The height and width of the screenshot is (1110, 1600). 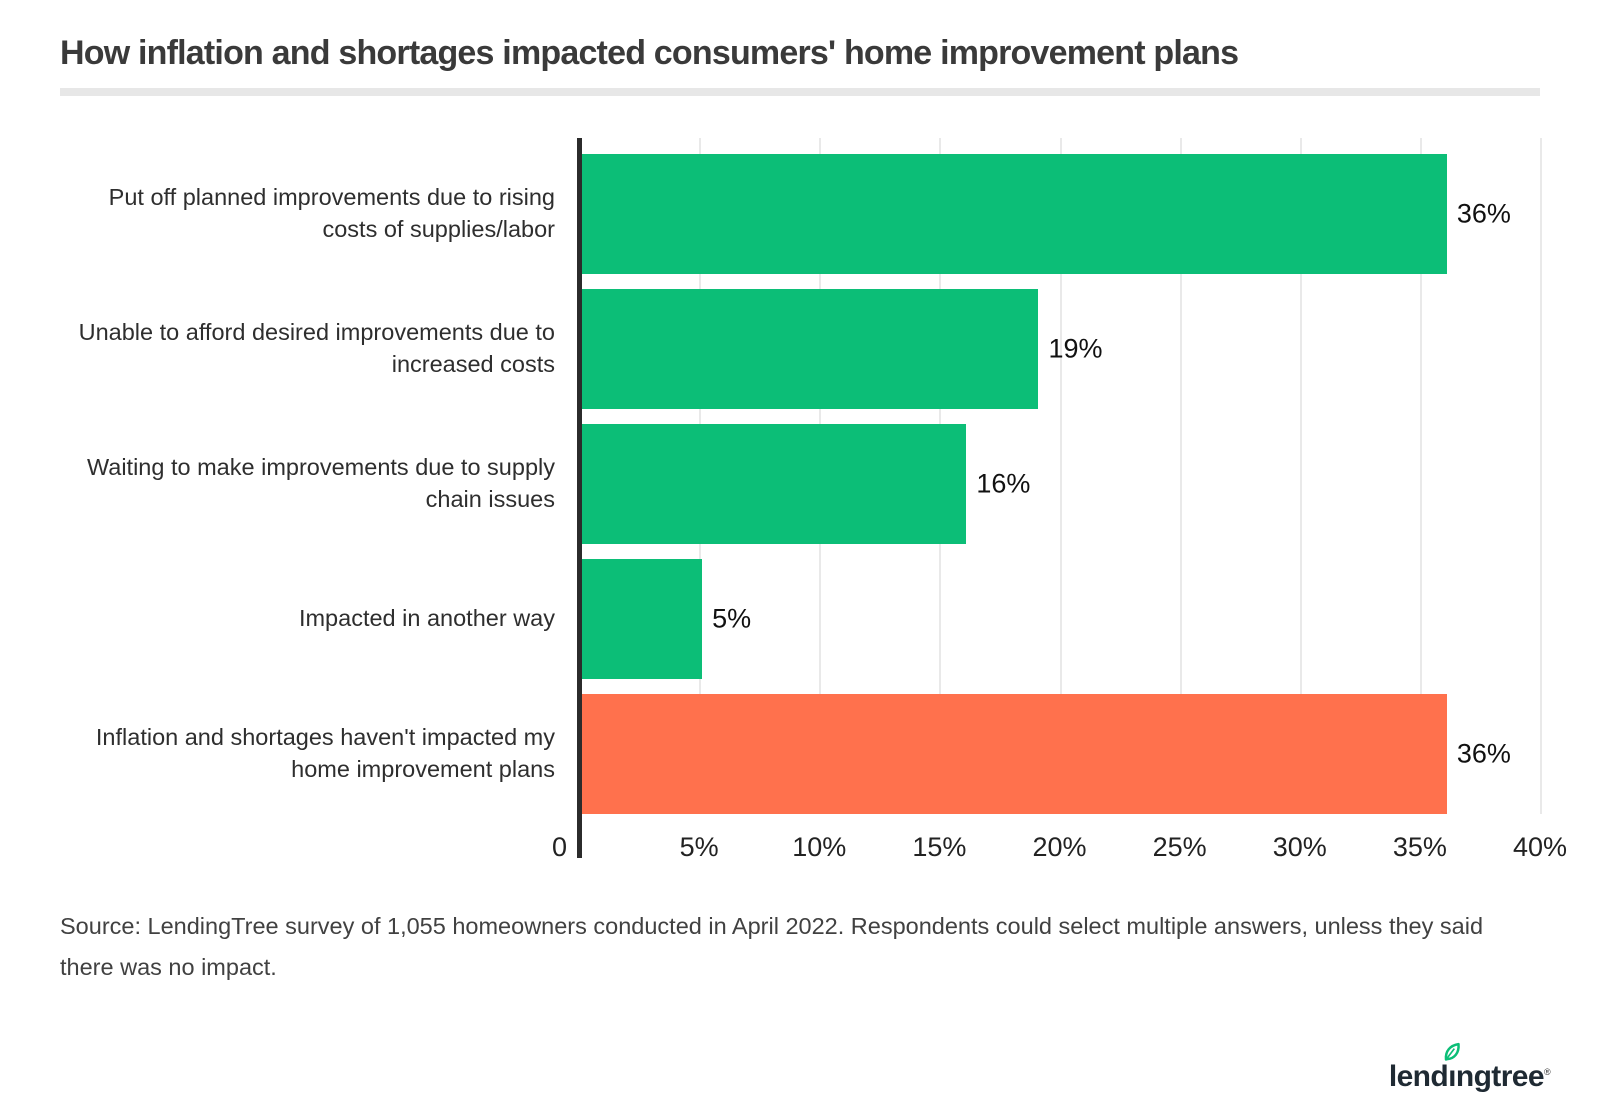 I want to click on category-label: Impacted in another way, so click(x=426, y=618).